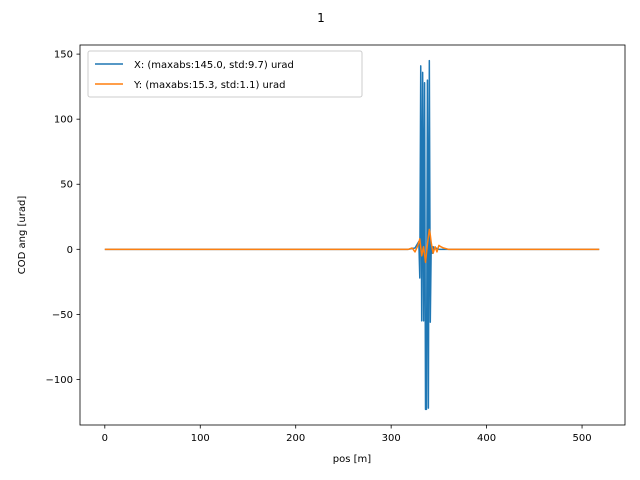 Image resolution: width=640 pixels, height=480 pixels. What do you see at coordinates (295, 438) in the screenshot?
I see `x-tick-label: 200` at bounding box center [295, 438].